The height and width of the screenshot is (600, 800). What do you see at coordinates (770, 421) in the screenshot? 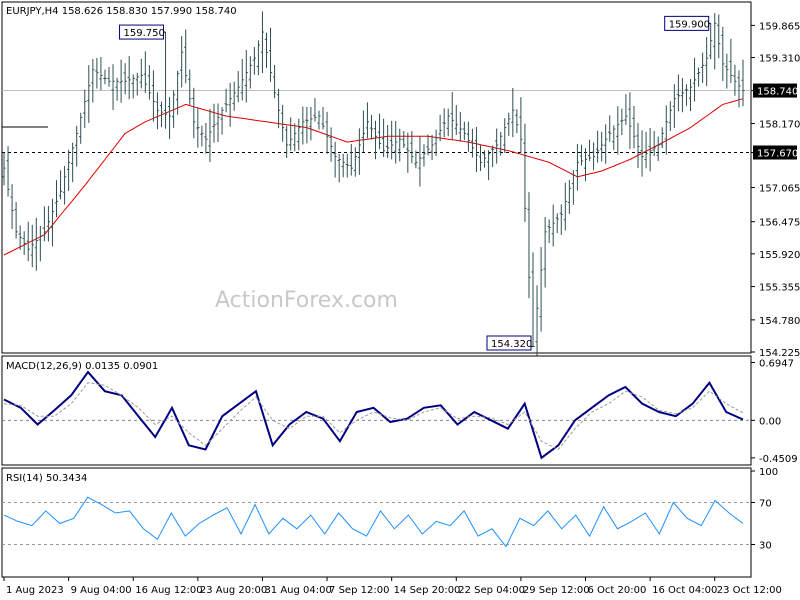
I see `macd-axis-label: 0.00` at bounding box center [770, 421].